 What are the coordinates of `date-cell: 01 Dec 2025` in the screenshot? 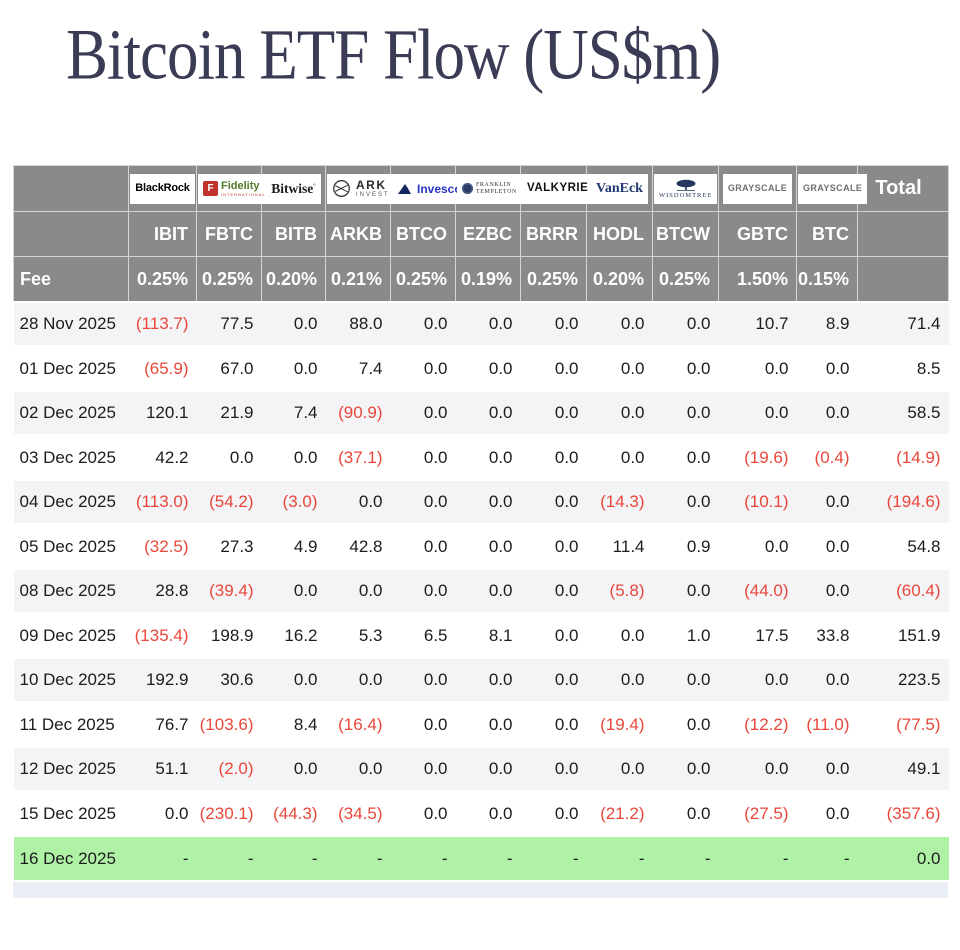 It's located at (67, 368).